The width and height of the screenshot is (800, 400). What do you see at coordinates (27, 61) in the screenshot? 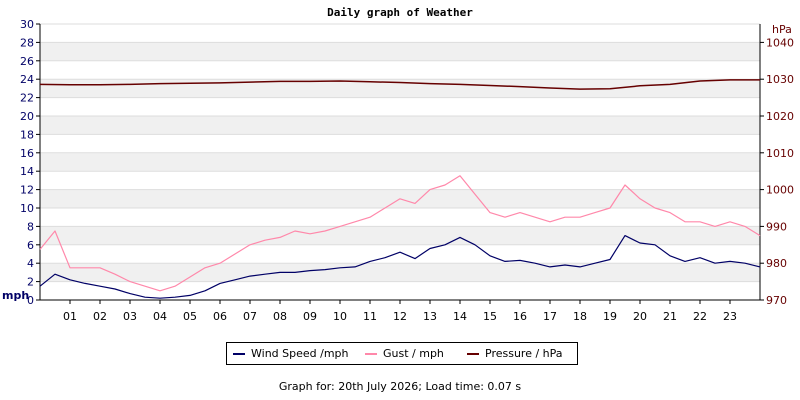
I see `y-left-tick-label: 26` at bounding box center [27, 61].